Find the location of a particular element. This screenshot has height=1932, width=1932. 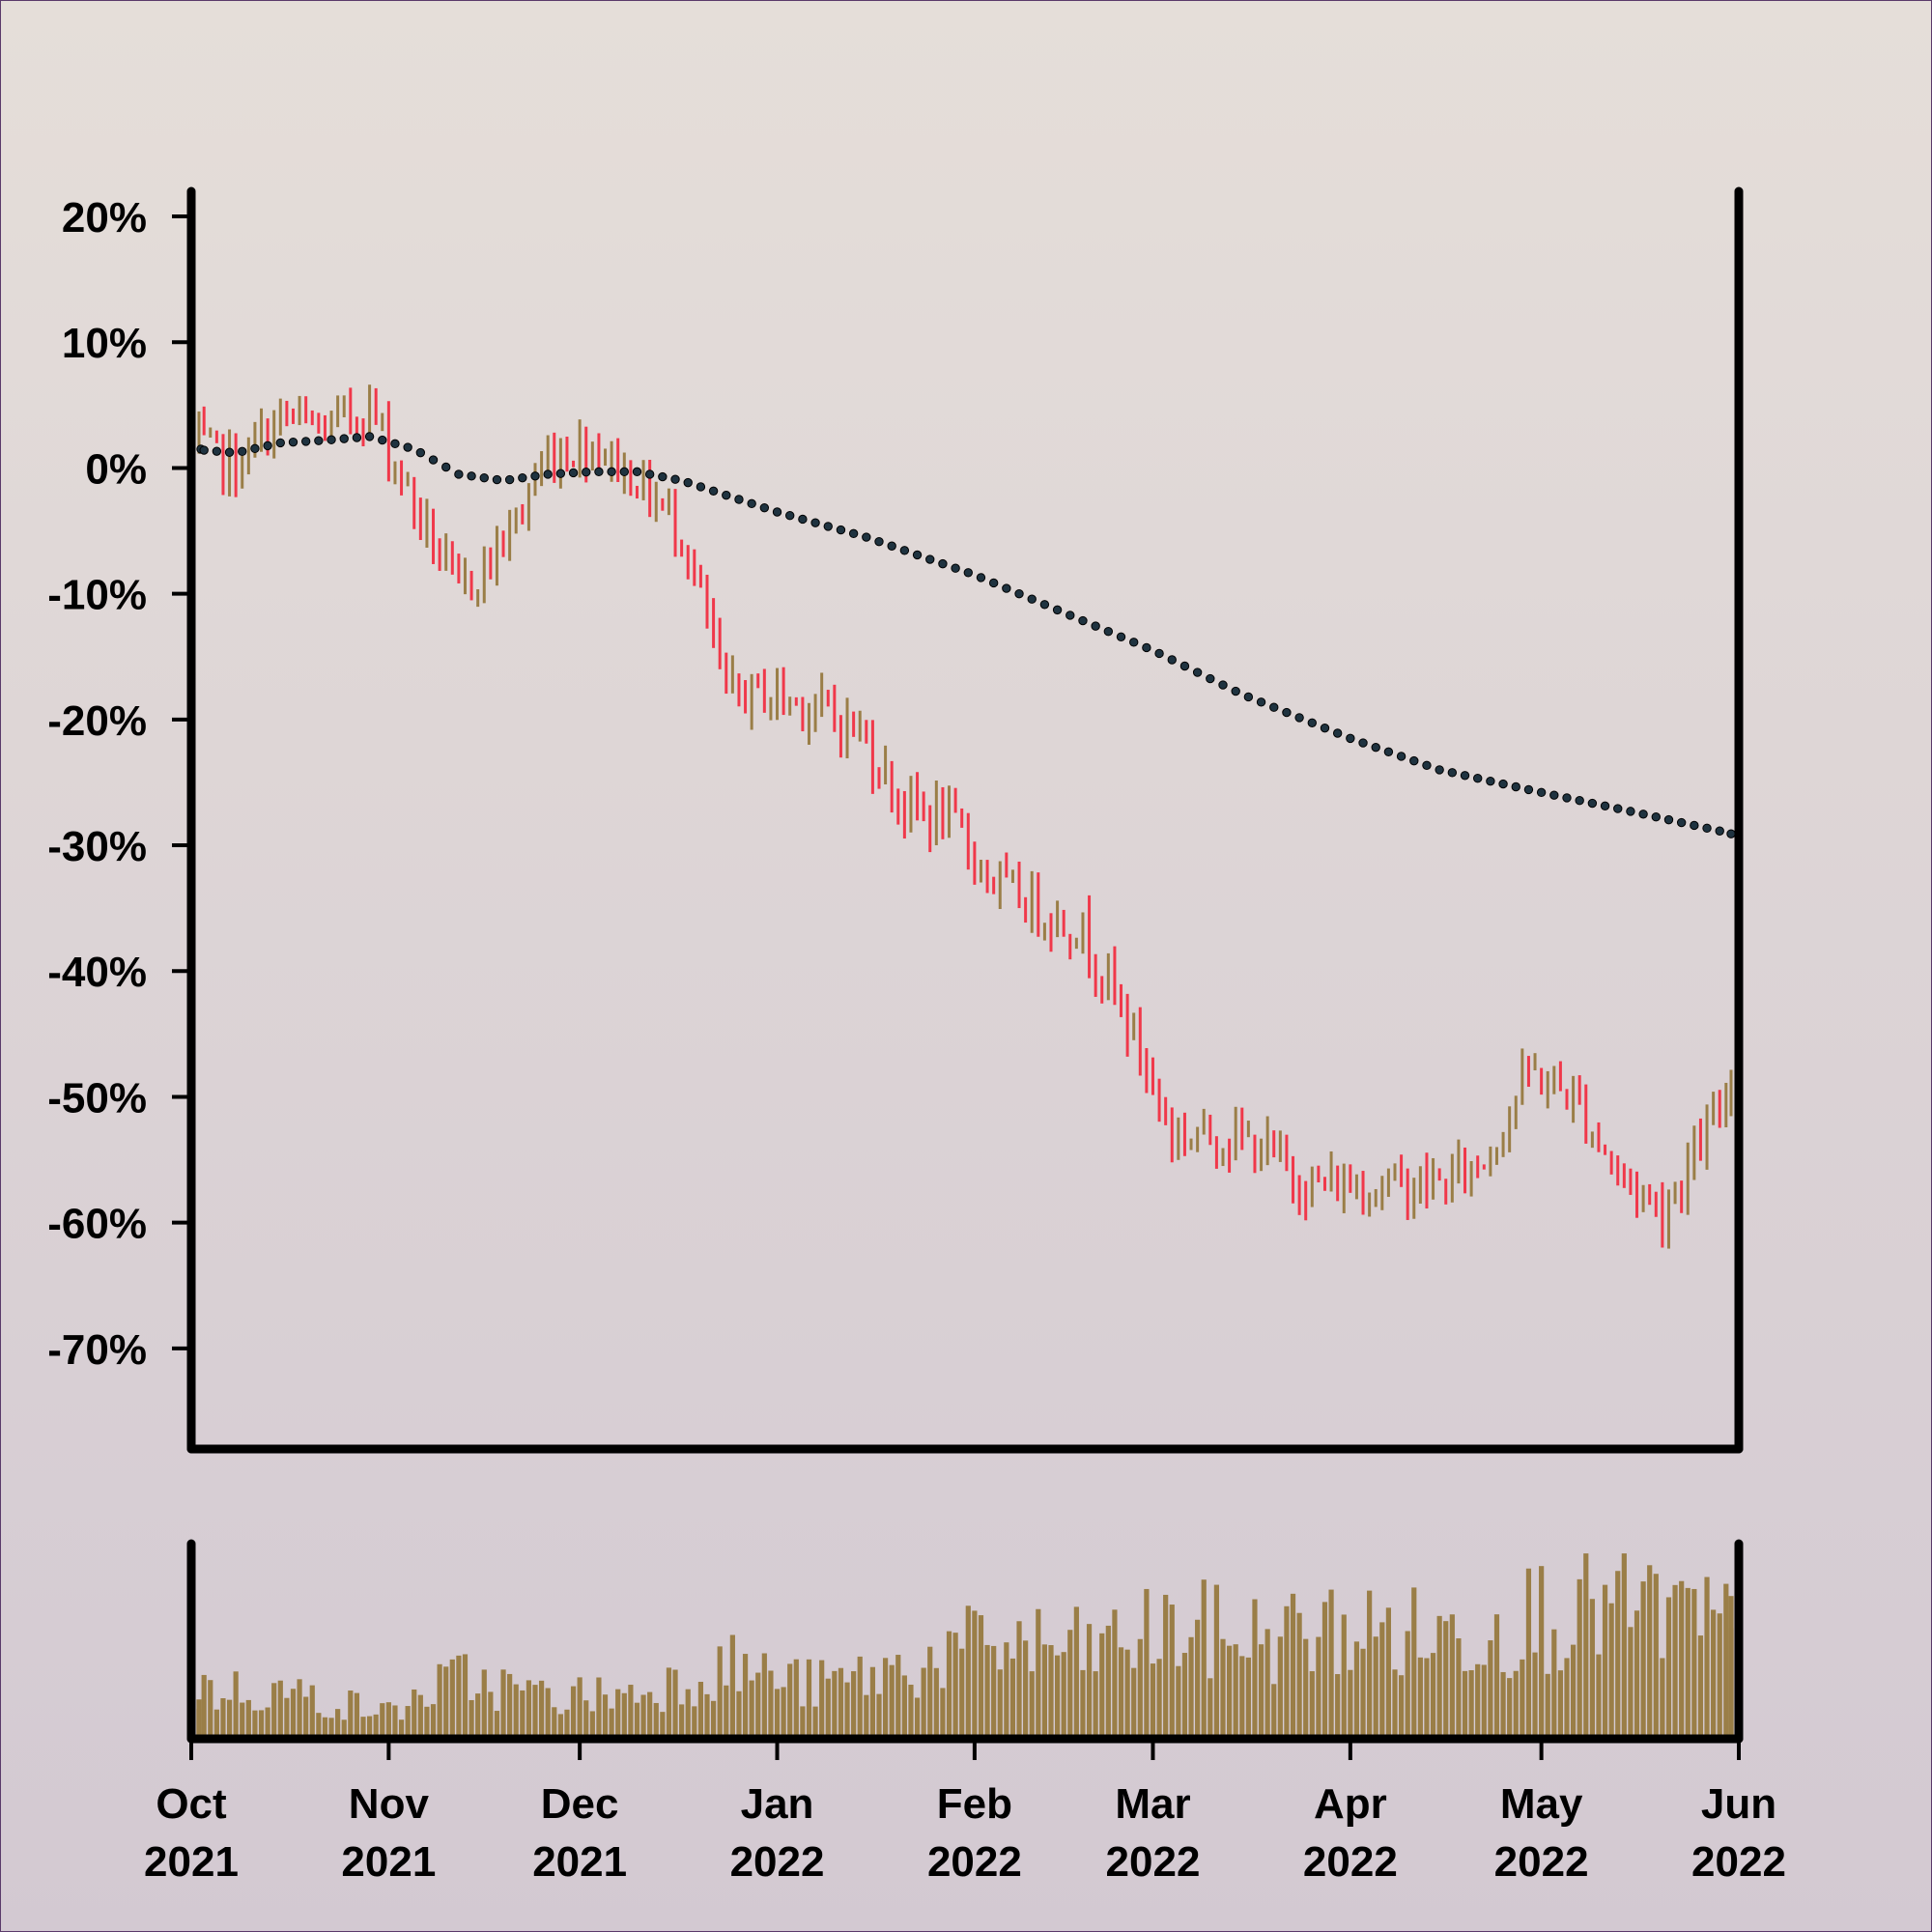

x-tick-month: Apr is located at coordinates (1350, 1804).